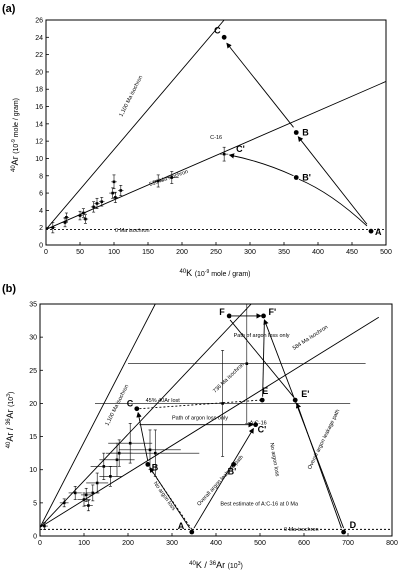 The width and height of the screenshot is (400, 586). I want to click on panel-a-xlabel: 40K (10-9 mole / gram), so click(214, 273).